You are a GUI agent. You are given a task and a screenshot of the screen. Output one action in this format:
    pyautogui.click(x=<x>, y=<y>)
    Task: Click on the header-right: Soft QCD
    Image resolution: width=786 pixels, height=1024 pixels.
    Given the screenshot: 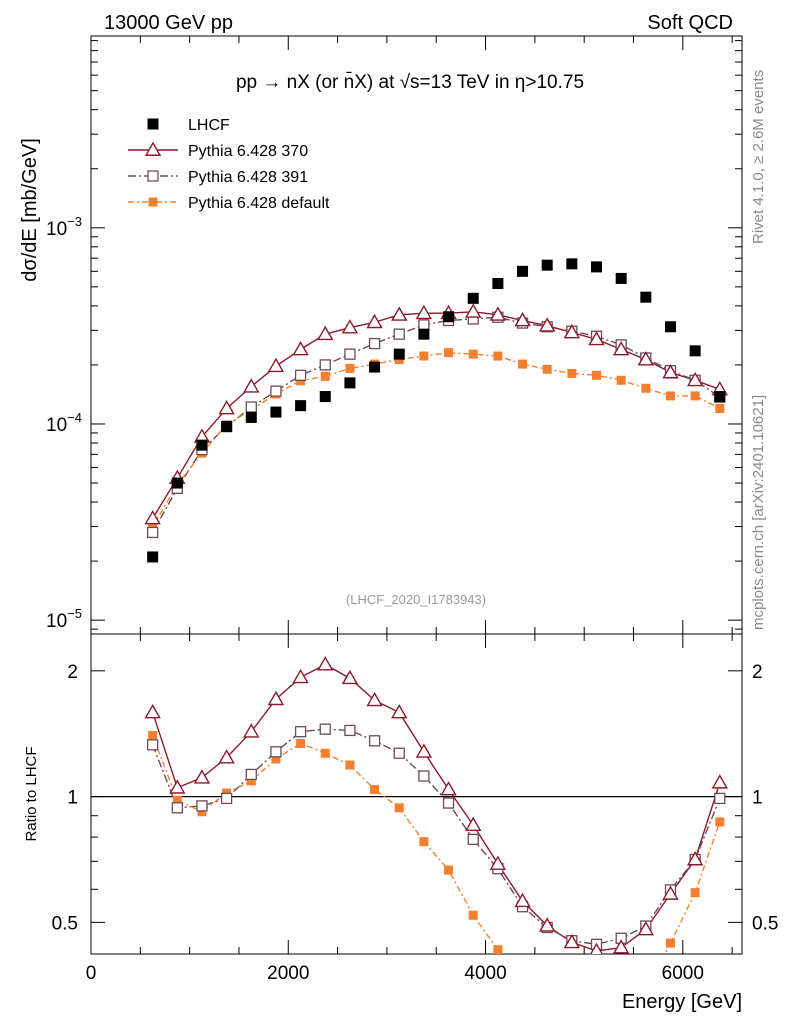 What is the action you would take?
    pyautogui.click(x=690, y=23)
    